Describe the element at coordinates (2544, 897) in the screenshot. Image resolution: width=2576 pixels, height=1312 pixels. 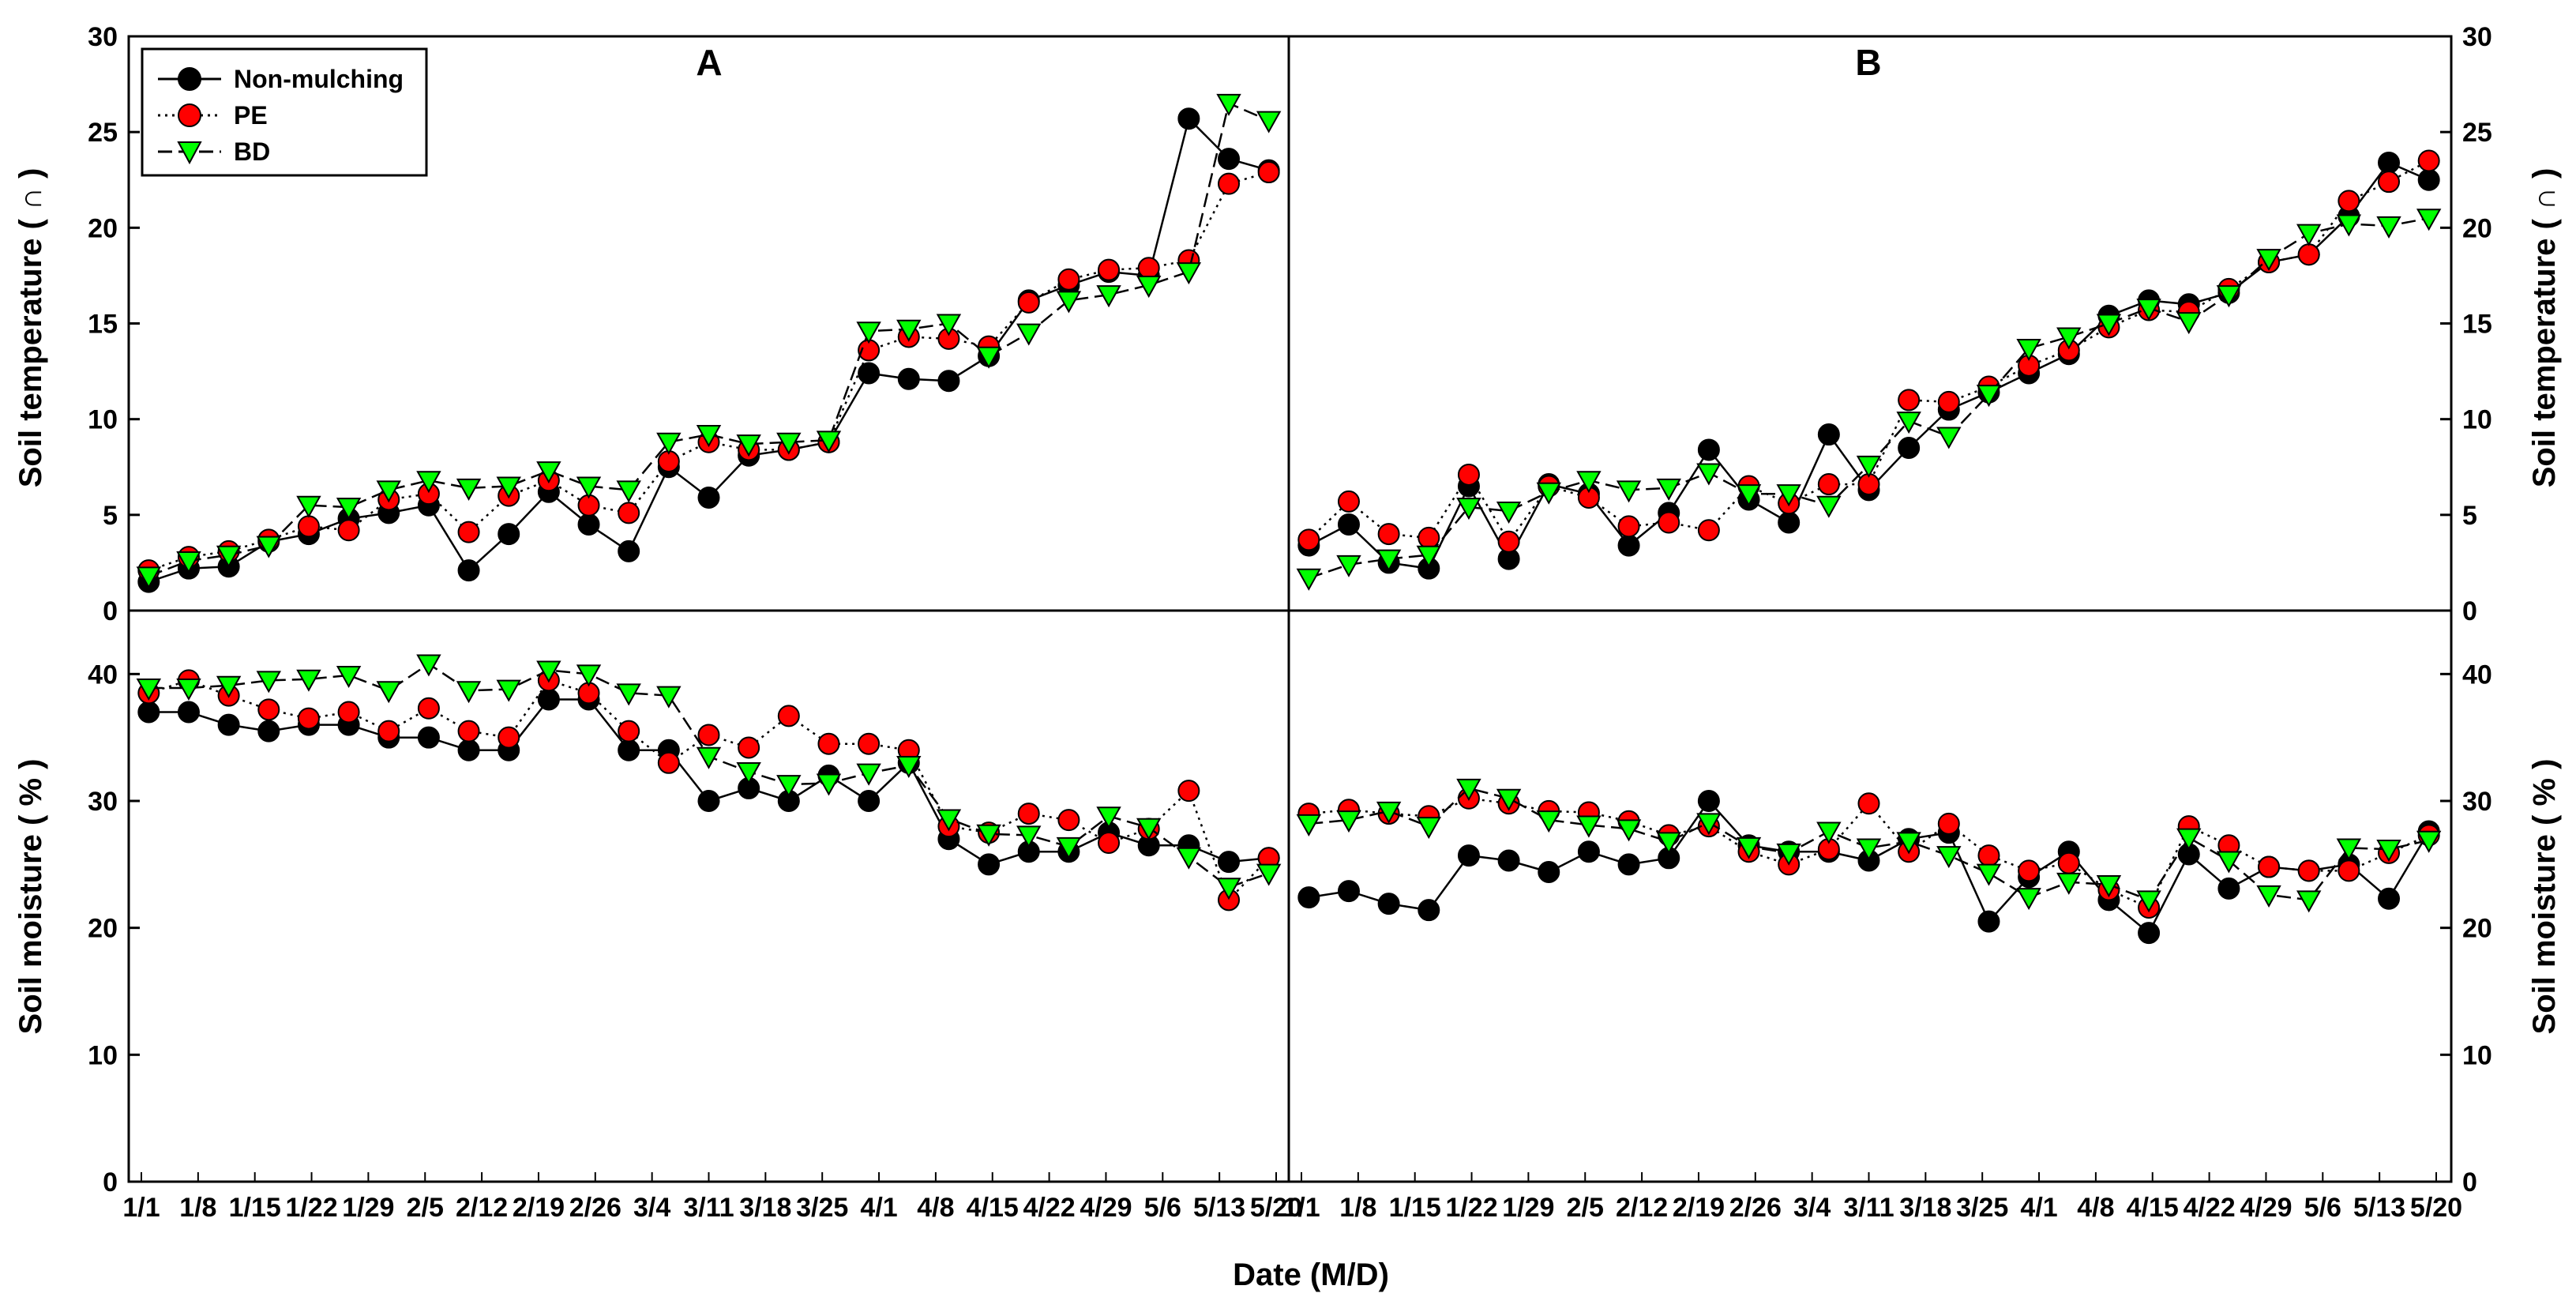
I see `y-axis-title-moisture-right: Soil moisture ( % )` at that location.